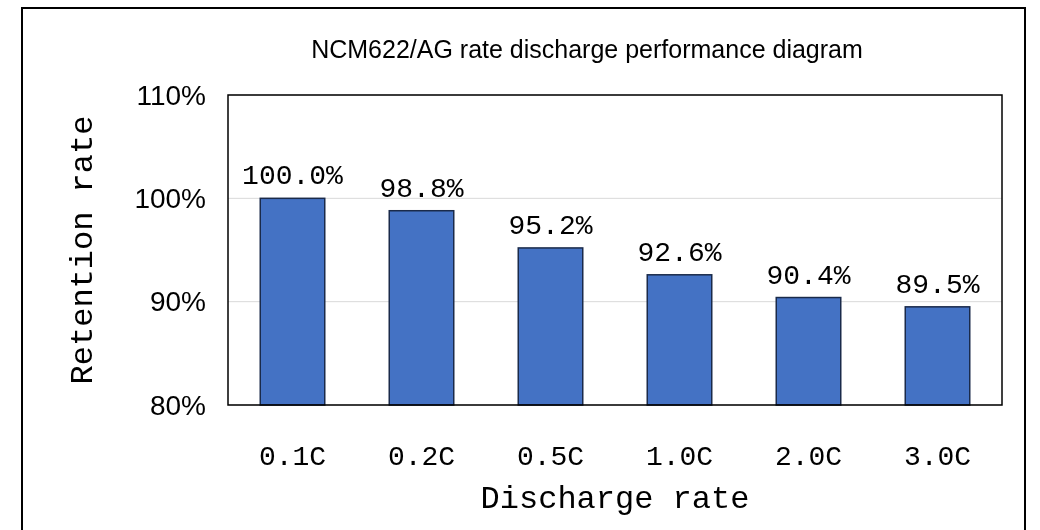 Image resolution: width=1040 pixels, height=530 pixels. What do you see at coordinates (937, 285) in the screenshot?
I see `data-label: 89.5%` at bounding box center [937, 285].